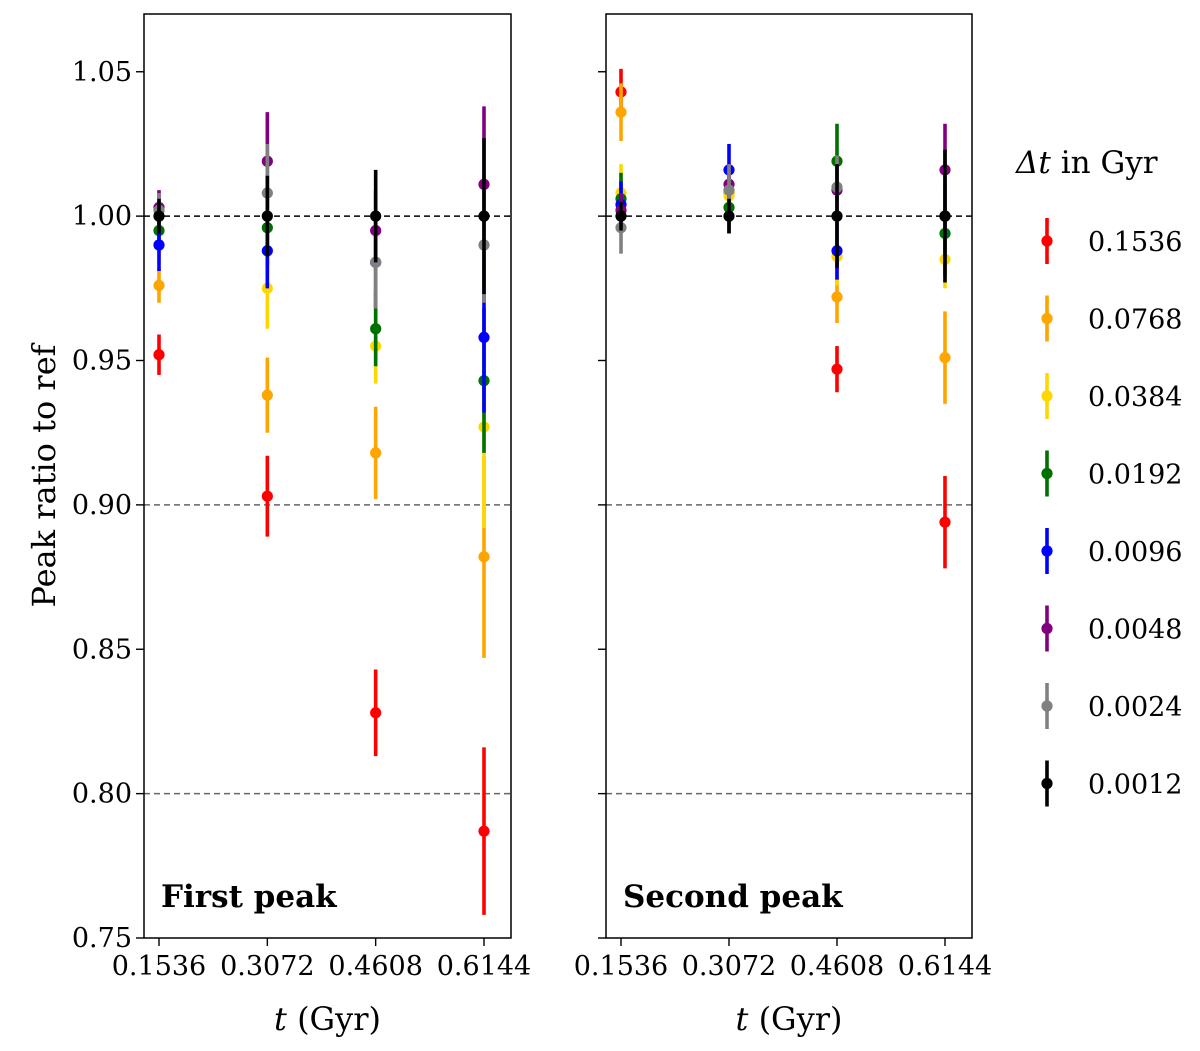  Describe the element at coordinates (249, 897) in the screenshot. I see `panel-title: First peak` at that location.